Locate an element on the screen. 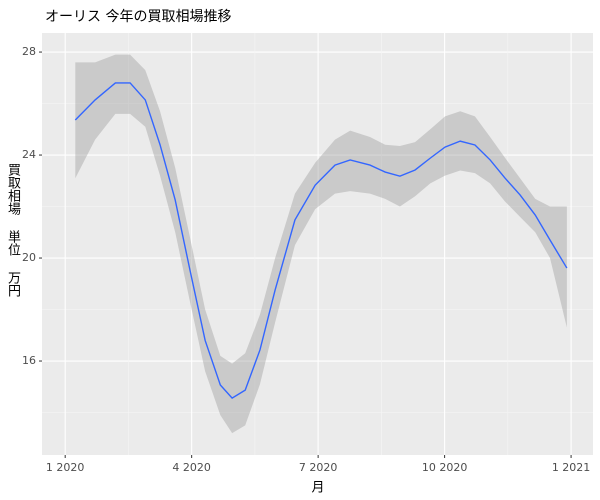 The width and height of the screenshot is (600, 500). y-axis-label: 買取相場 単位 万円 is located at coordinates (12, 230).